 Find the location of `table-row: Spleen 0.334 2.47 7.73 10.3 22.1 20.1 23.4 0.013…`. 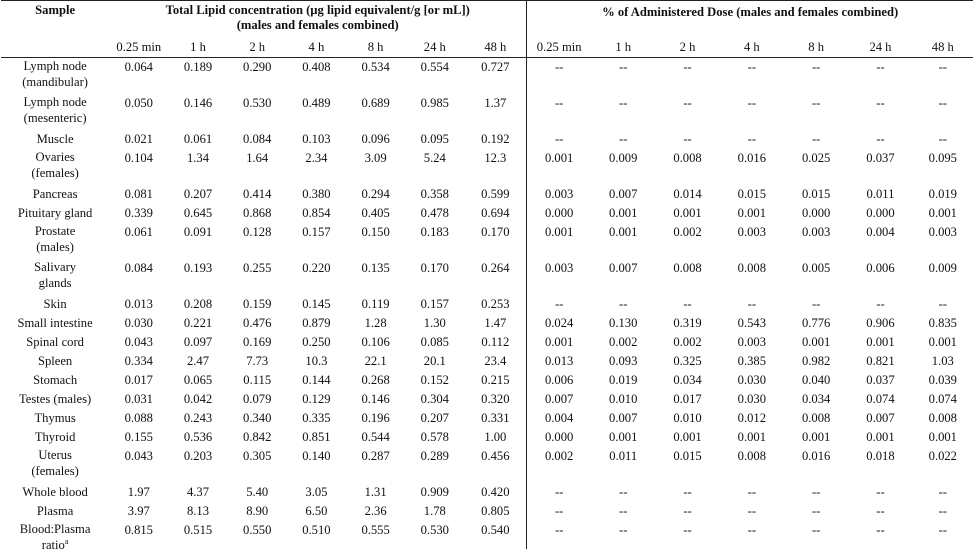

table-row: Spleen 0.334 2.47 7.73 10.3 22.1 20.1 23.4 0.013… is located at coordinates (487, 361).